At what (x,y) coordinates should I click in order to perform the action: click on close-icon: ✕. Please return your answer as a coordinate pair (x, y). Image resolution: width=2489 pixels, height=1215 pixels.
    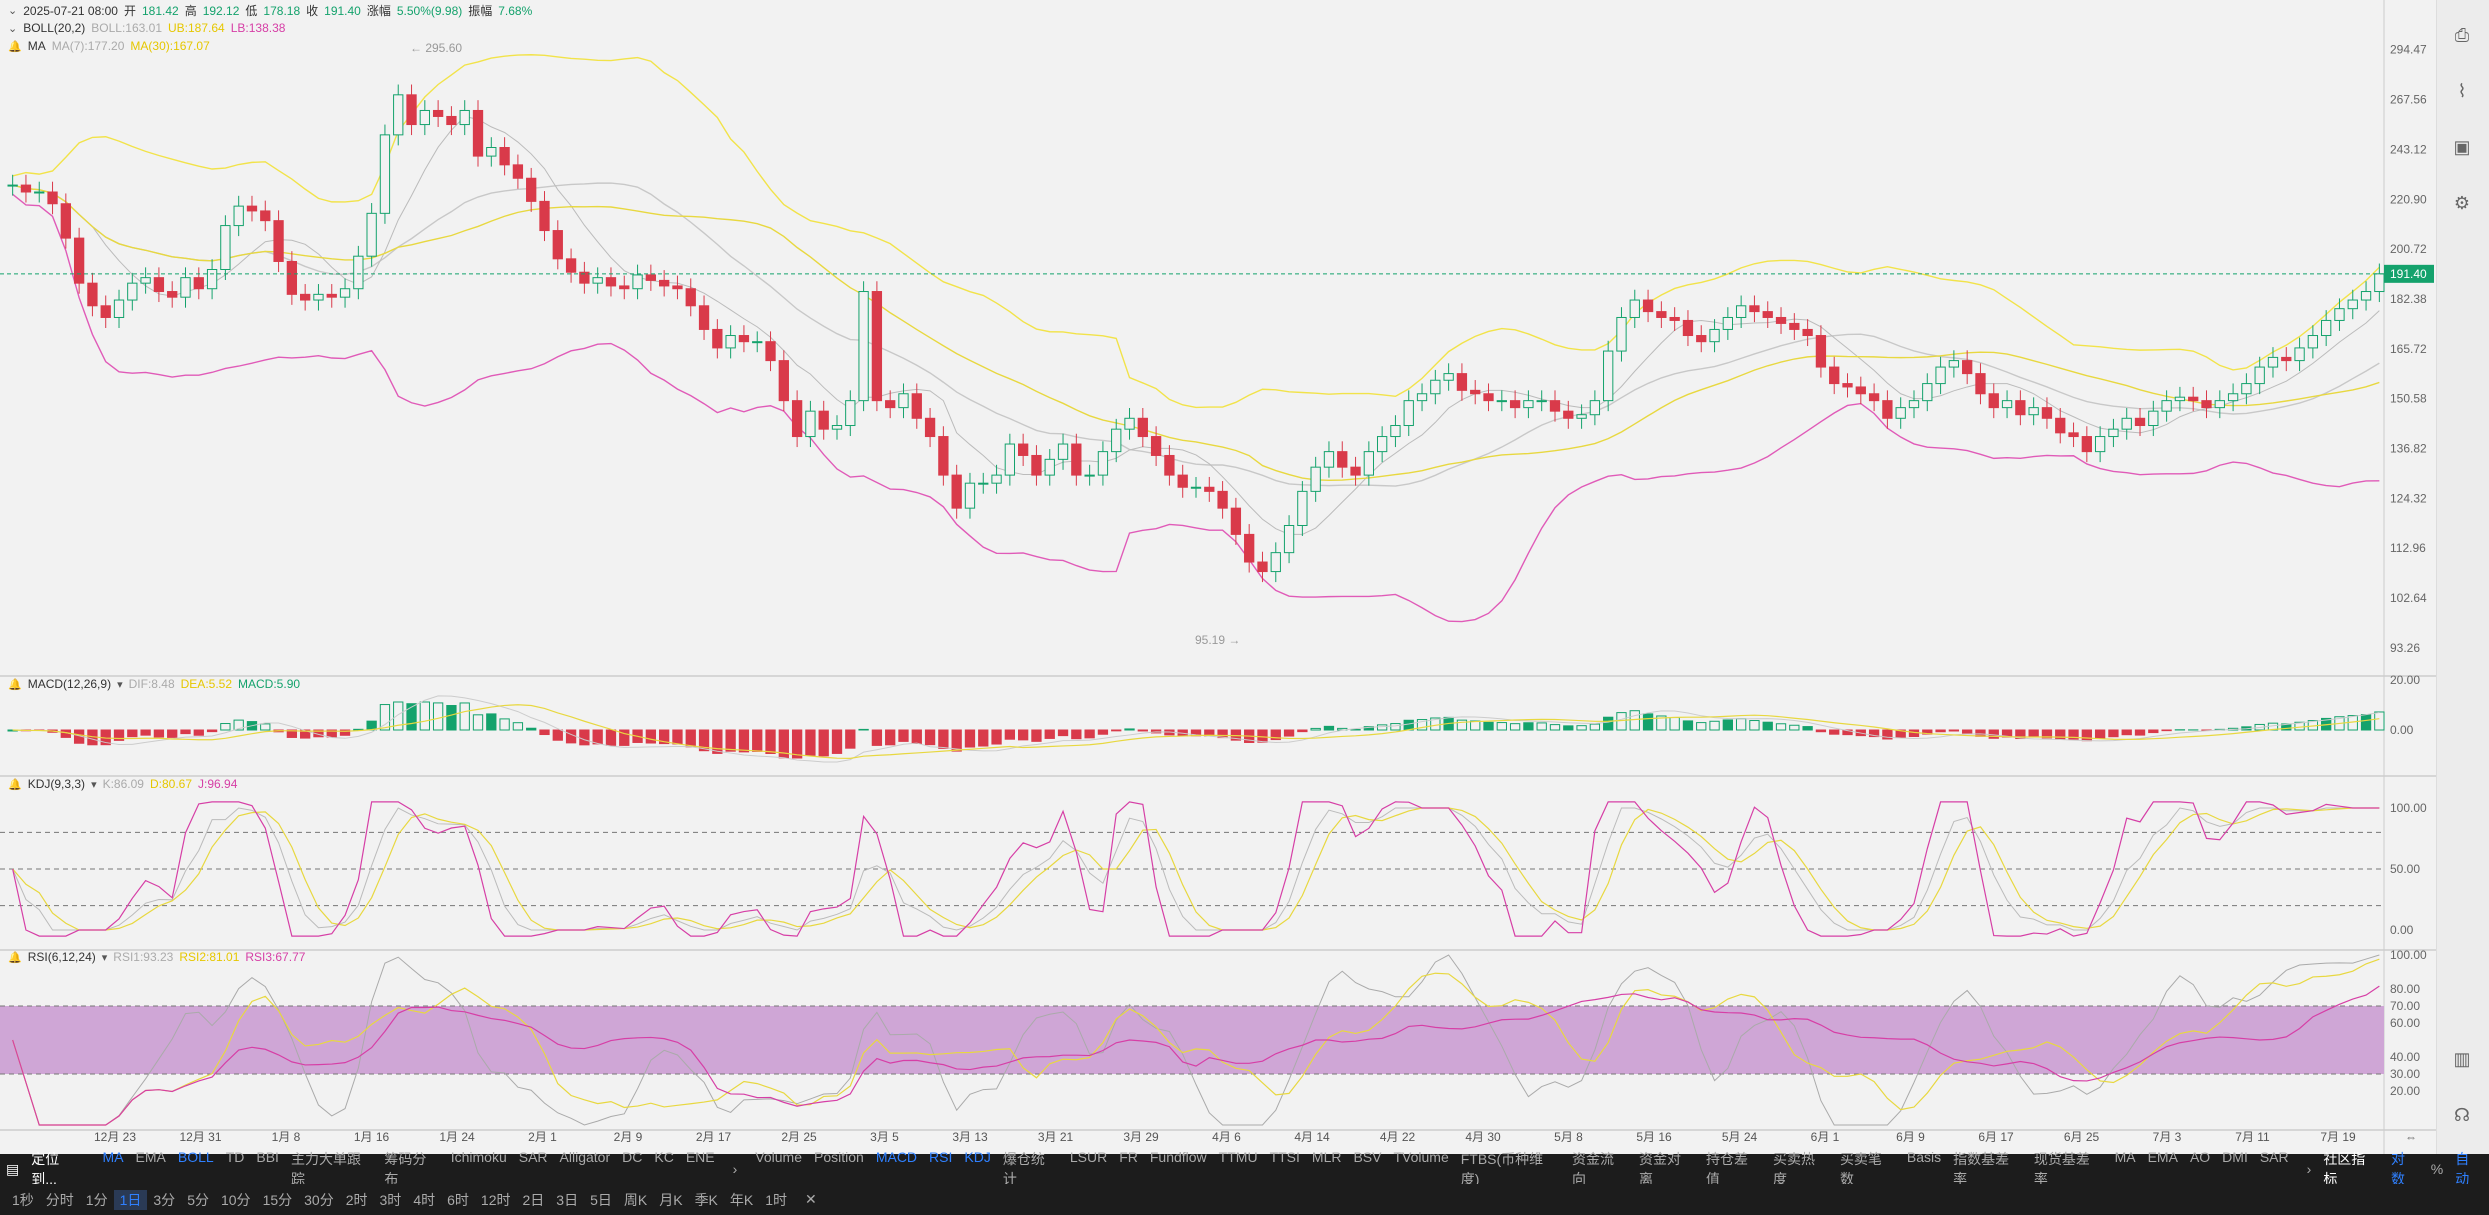
    Looking at the image, I should click on (811, 1199).